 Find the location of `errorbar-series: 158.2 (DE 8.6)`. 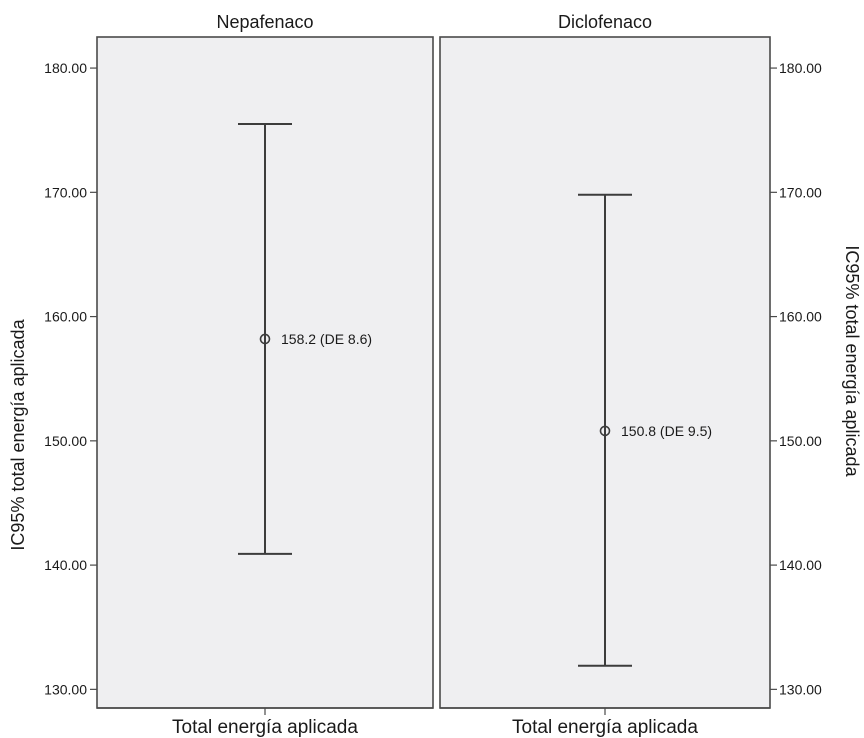

errorbar-series: 158.2 (DE 8.6) is located at coordinates (305, 338).